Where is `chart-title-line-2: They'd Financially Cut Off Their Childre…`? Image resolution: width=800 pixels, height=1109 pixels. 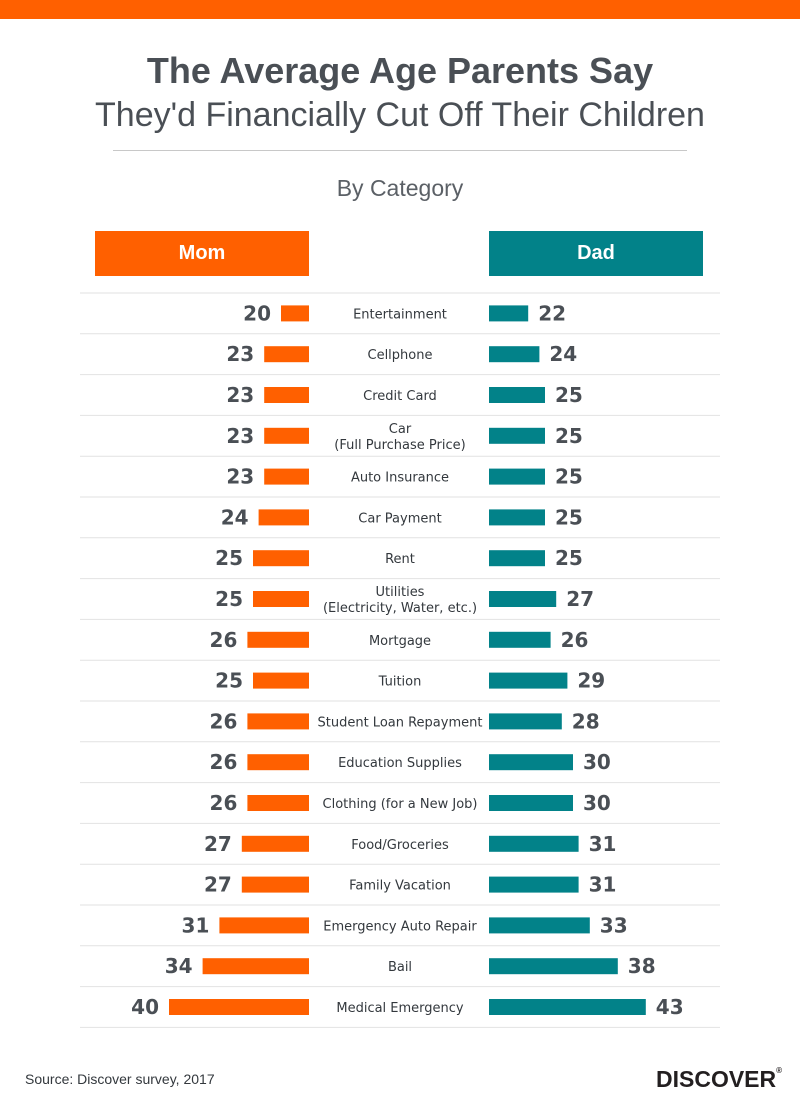
chart-title-line-2: They'd Financially Cut Off Their Childre… is located at coordinates (400, 115).